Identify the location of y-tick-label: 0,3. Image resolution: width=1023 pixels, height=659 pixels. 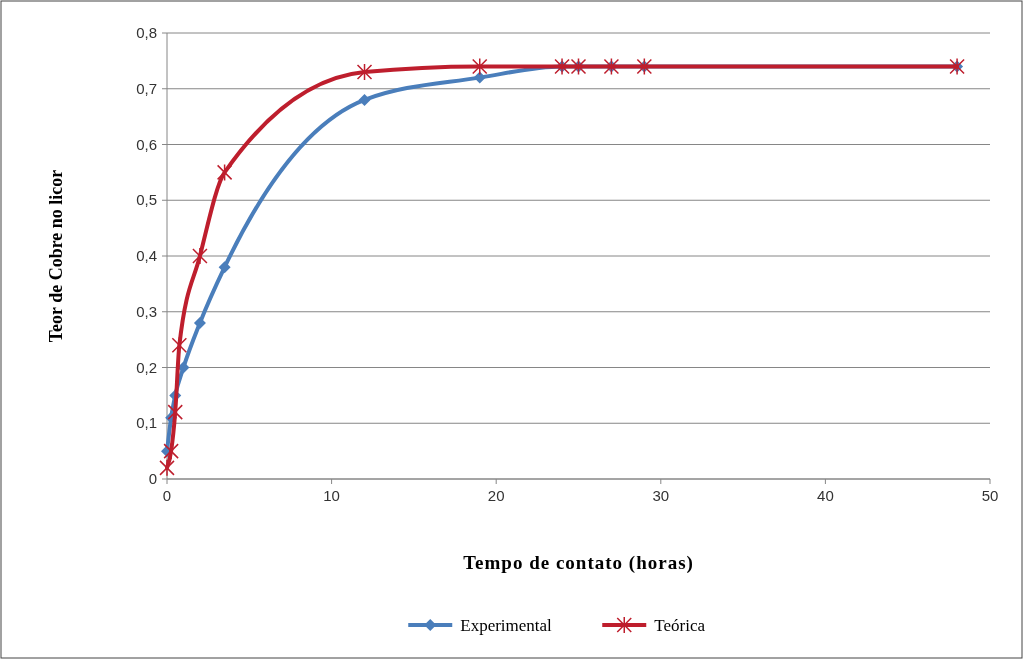
(146, 311).